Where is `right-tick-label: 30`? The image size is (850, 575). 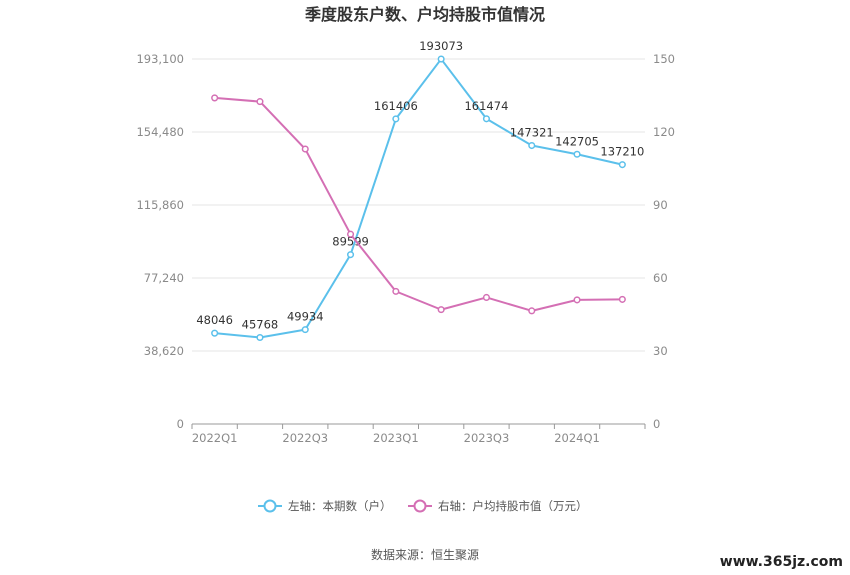
right-tick-label: 30 is located at coordinates (660, 351).